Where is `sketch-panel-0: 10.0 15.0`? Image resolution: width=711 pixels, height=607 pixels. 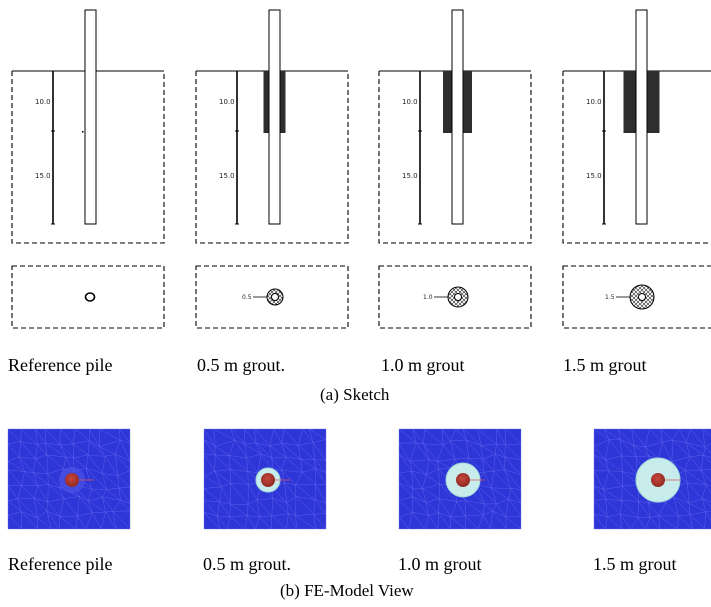 sketch-panel-0: 10.0 15.0 is located at coordinates (88, 169).